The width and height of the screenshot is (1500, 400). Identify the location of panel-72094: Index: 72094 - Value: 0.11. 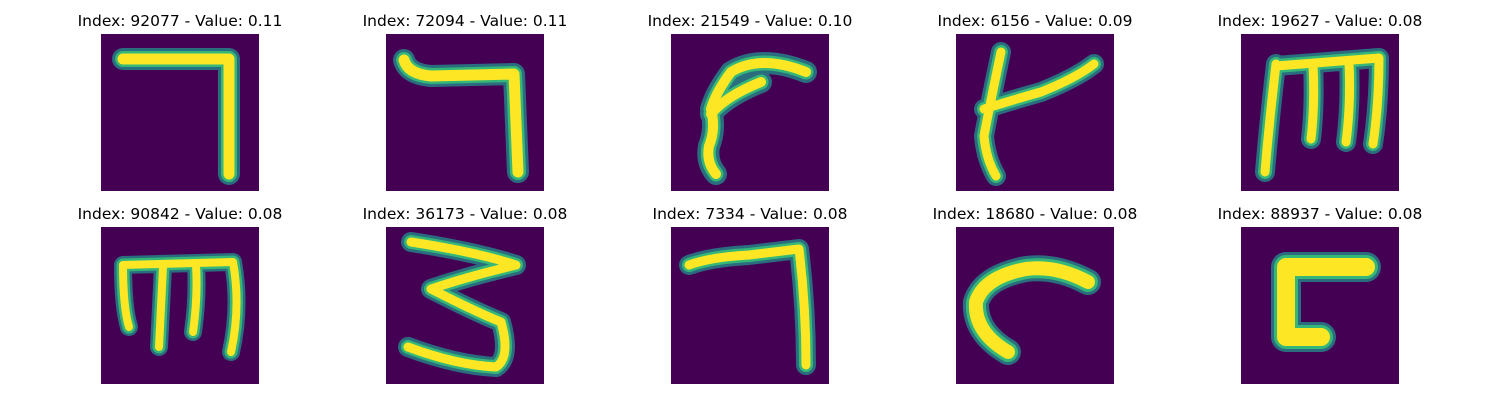
(465, 107).